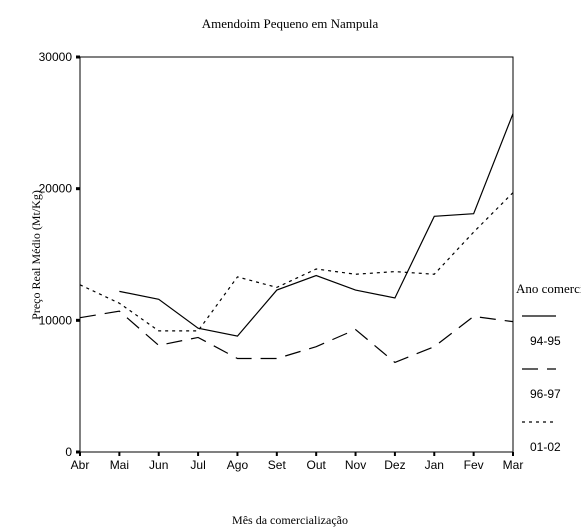 This screenshot has width=581, height=532. What do you see at coordinates (290, 23) in the screenshot?
I see `chart-title: Amendoim Pequeno em Nampula` at bounding box center [290, 23].